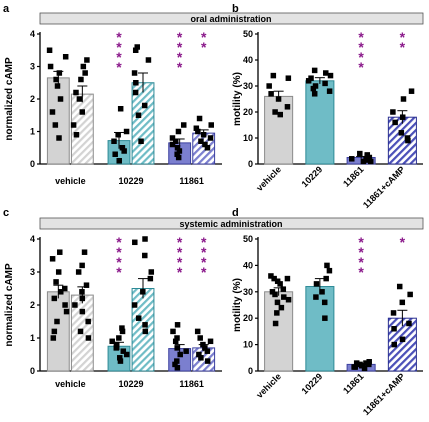  I want to click on category-label: 11861, so click(191, 384).